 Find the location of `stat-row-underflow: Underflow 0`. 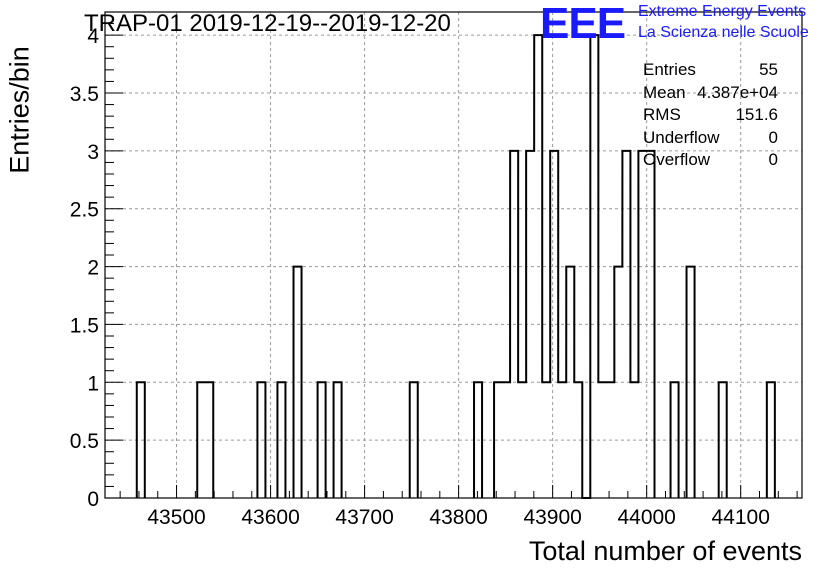

stat-row-underflow: Underflow 0 is located at coordinates (710, 139).